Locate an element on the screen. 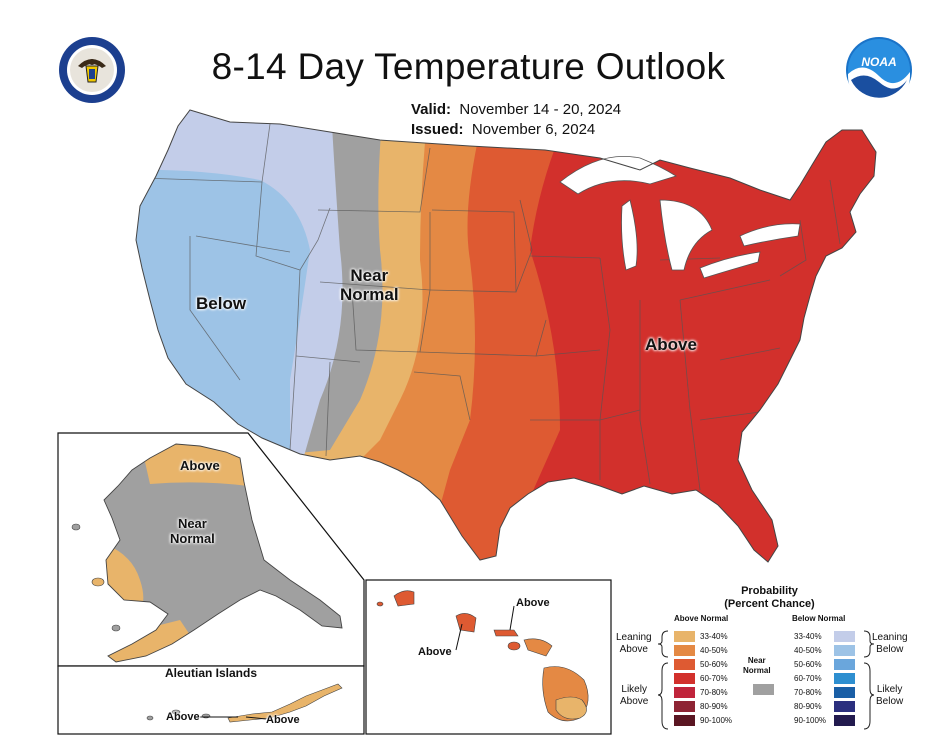  commerce-seal-icon is located at coordinates (92, 70).